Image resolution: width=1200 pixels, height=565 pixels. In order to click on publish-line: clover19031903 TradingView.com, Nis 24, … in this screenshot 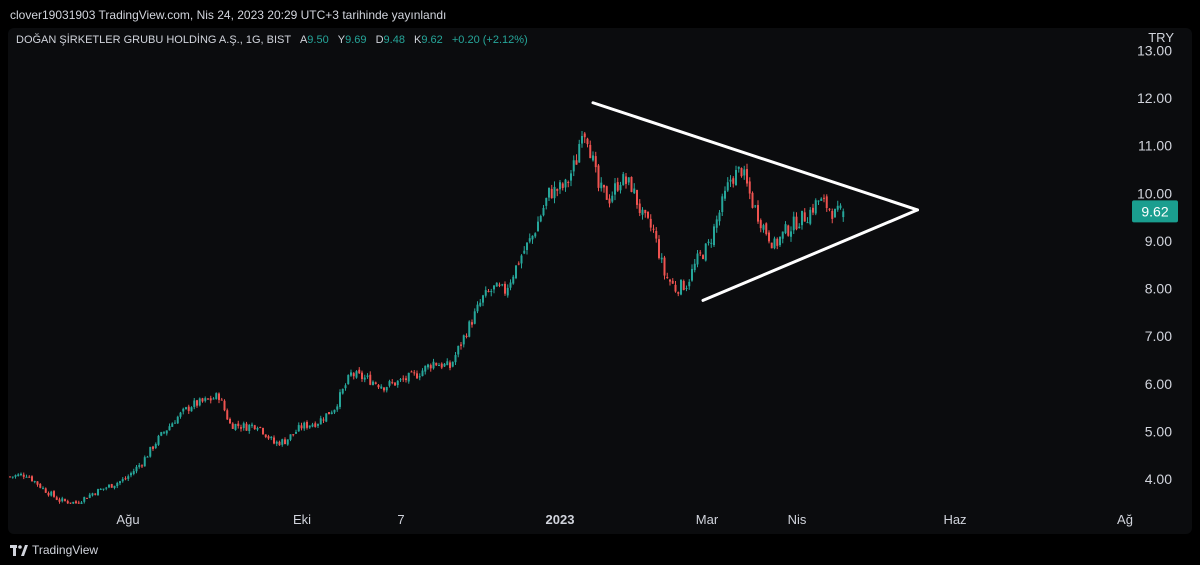, I will do `click(228, 15)`.